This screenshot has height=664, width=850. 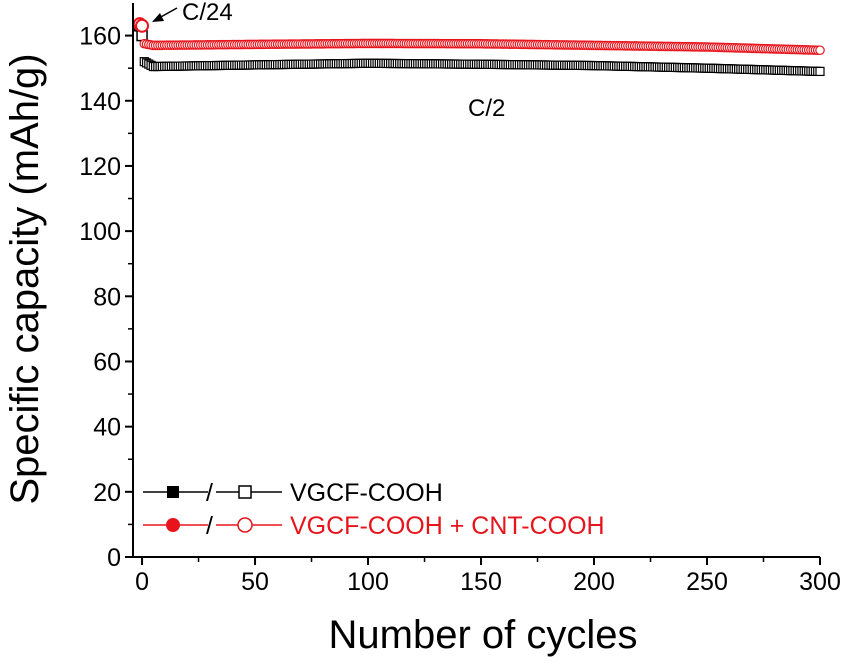 I want to click on legend-circle-filled-icon, so click(x=173, y=525).